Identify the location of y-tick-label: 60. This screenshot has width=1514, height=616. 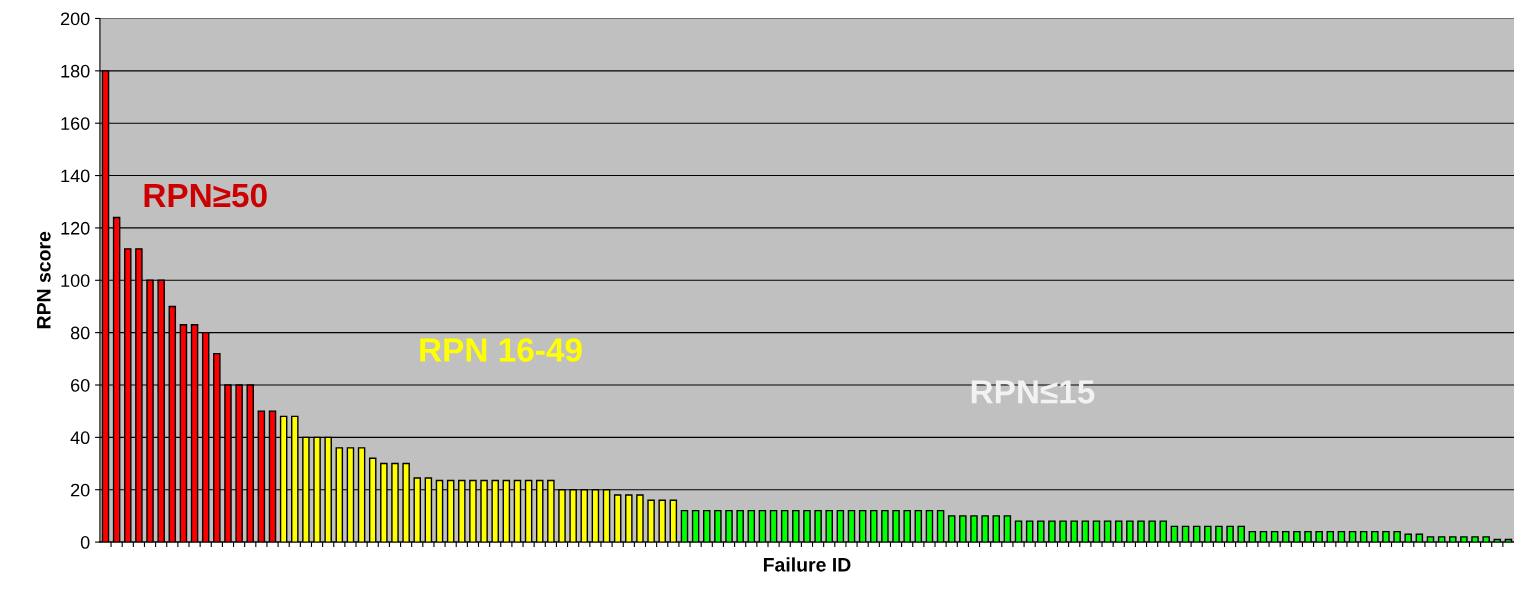
(80, 385).